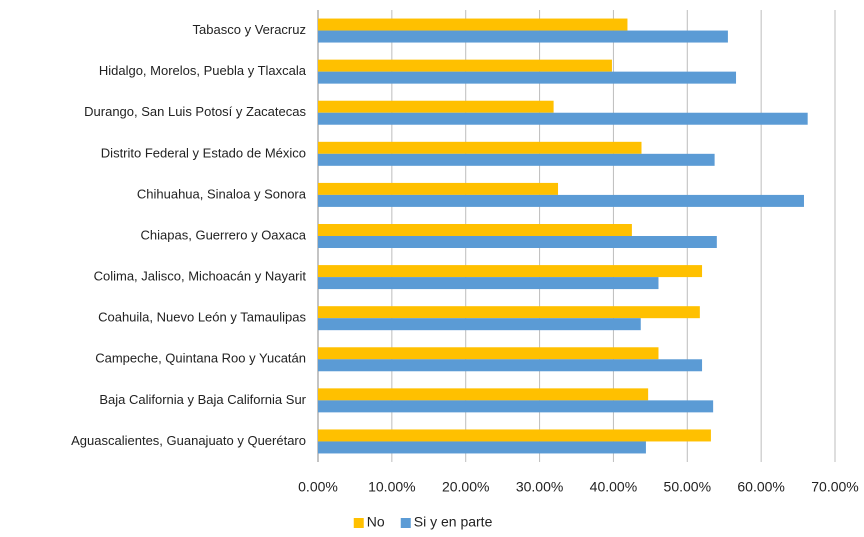 The image size is (864, 537). I want to click on legend-label: Si y en parte, so click(453, 522).